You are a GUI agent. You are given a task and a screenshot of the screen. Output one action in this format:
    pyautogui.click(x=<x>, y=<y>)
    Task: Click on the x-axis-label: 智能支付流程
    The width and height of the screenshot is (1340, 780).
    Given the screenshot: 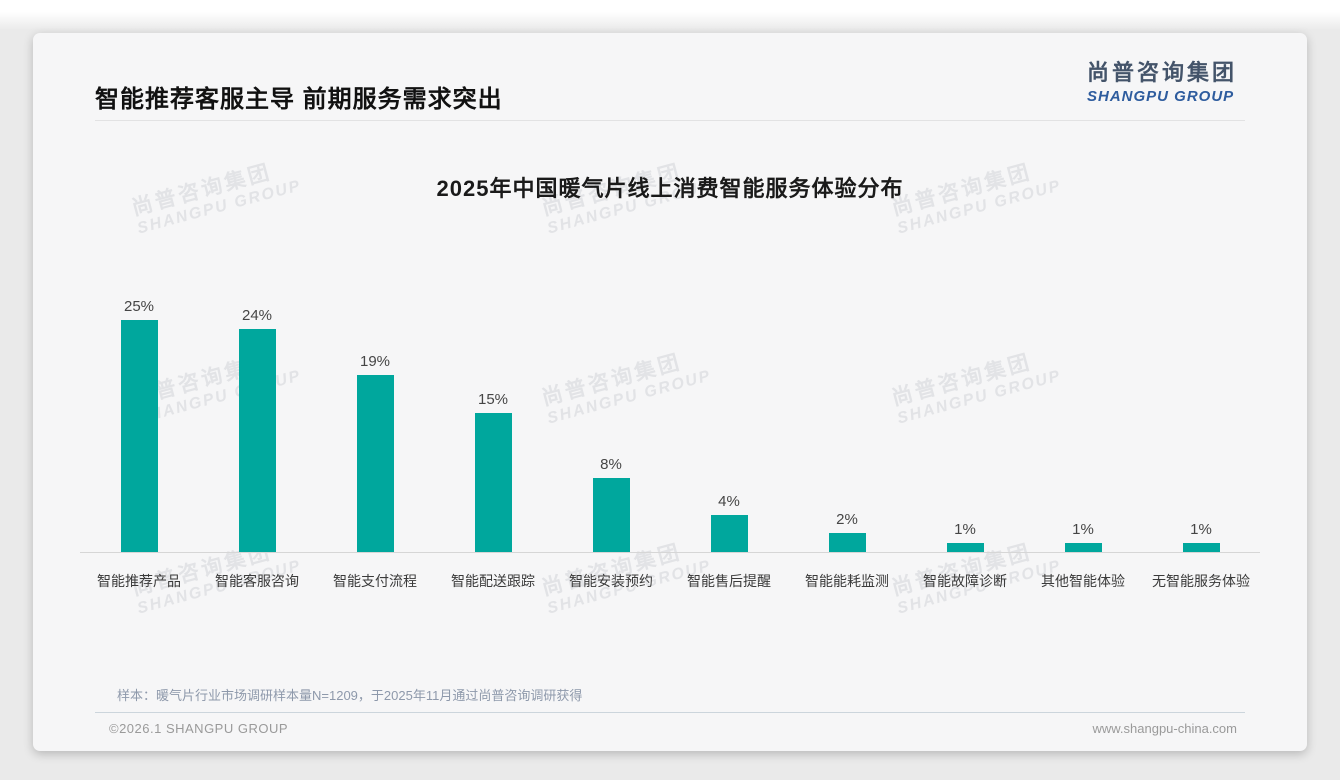 What is the action you would take?
    pyautogui.click(x=375, y=581)
    